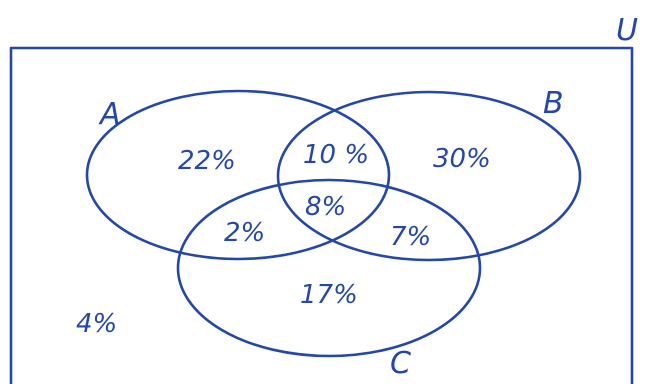 The image size is (649, 384). I want to click on region-a-only: 22%, so click(207, 161).